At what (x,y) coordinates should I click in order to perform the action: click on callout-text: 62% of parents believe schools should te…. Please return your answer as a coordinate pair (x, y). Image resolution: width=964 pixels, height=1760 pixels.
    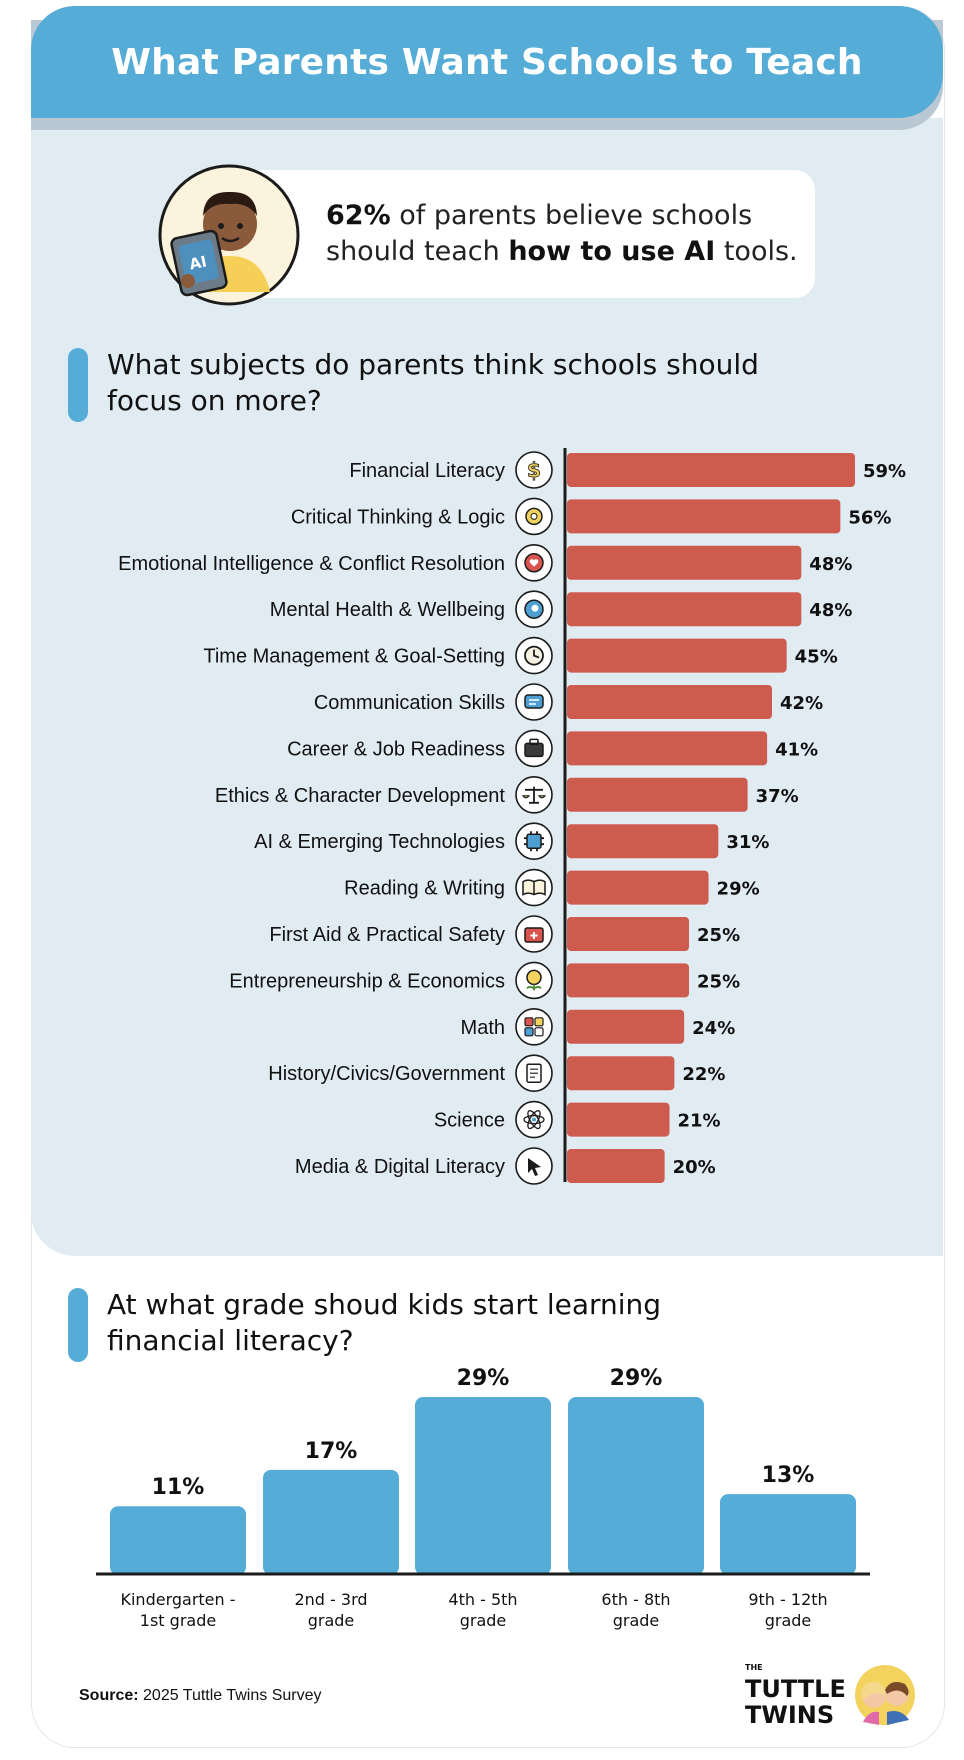
    Looking at the image, I should click on (562, 234).